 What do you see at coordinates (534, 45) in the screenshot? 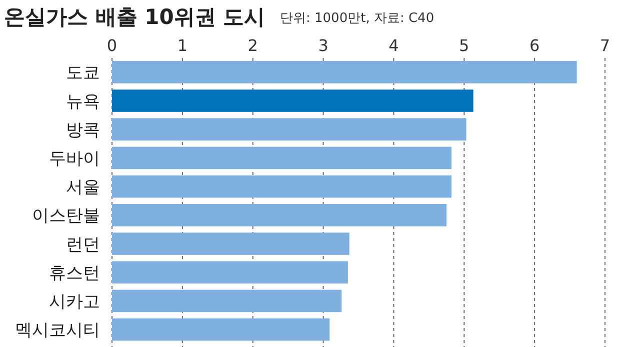
I see `x-tick-label: 6` at bounding box center [534, 45].